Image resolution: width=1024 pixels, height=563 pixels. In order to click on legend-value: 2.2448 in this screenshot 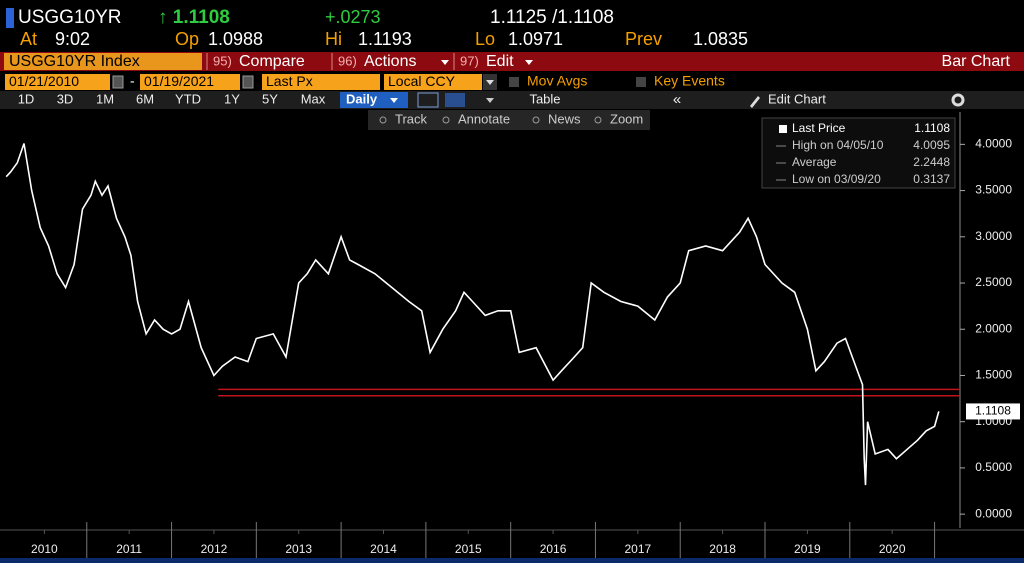, I will do `click(931, 162)`.